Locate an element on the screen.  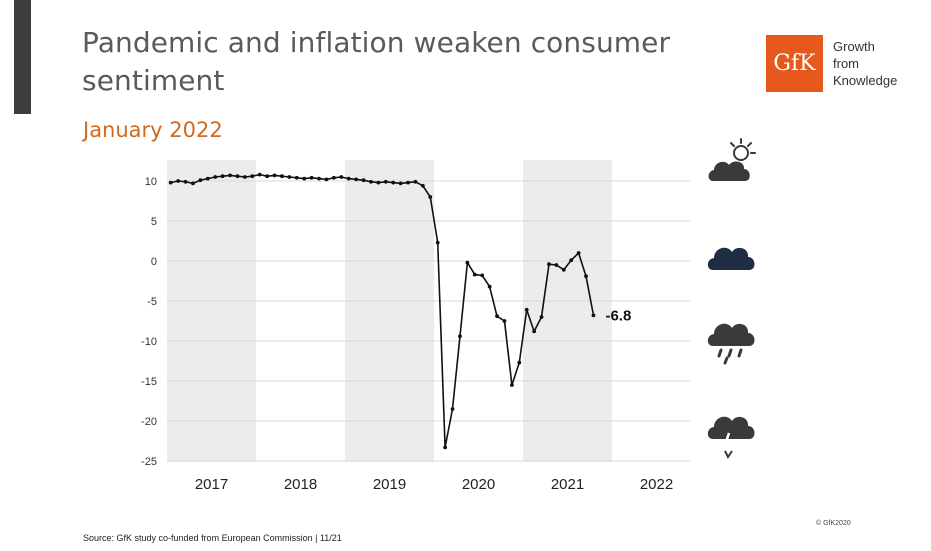
x-tick-label: 2019 is located at coordinates (389, 484).